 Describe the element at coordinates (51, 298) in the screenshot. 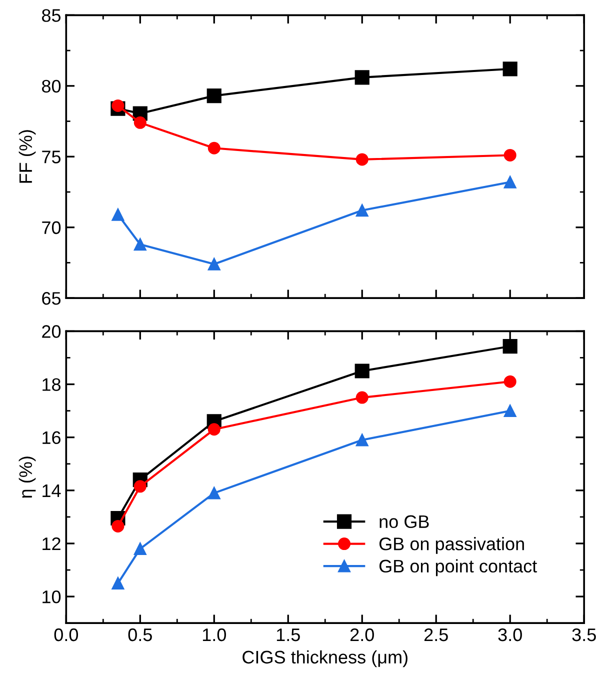

I see `y-tick-label: 65` at that location.